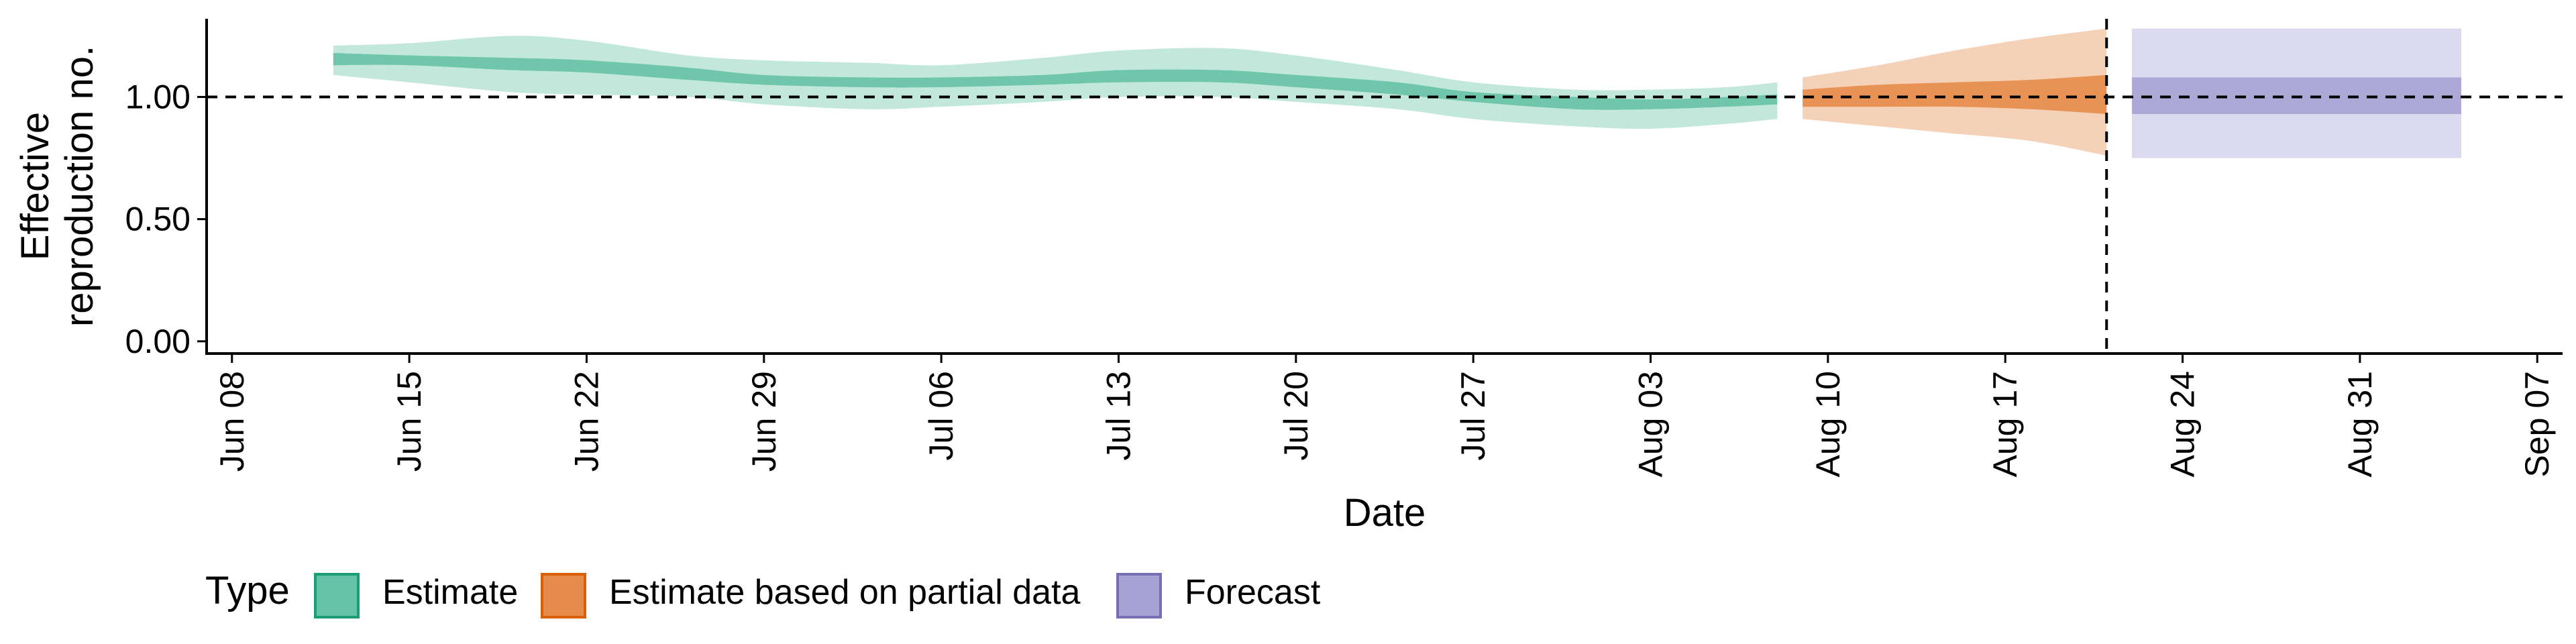  Describe the element at coordinates (586, 421) in the screenshot. I see `x-tick-label: Jun 22` at that location.